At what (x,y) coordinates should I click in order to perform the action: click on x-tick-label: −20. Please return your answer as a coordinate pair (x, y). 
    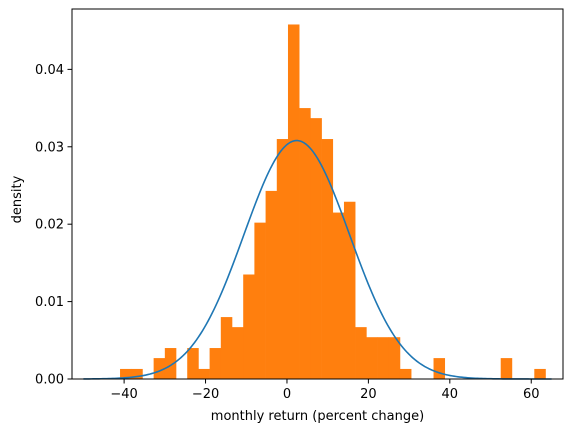
    Looking at the image, I should click on (205, 394).